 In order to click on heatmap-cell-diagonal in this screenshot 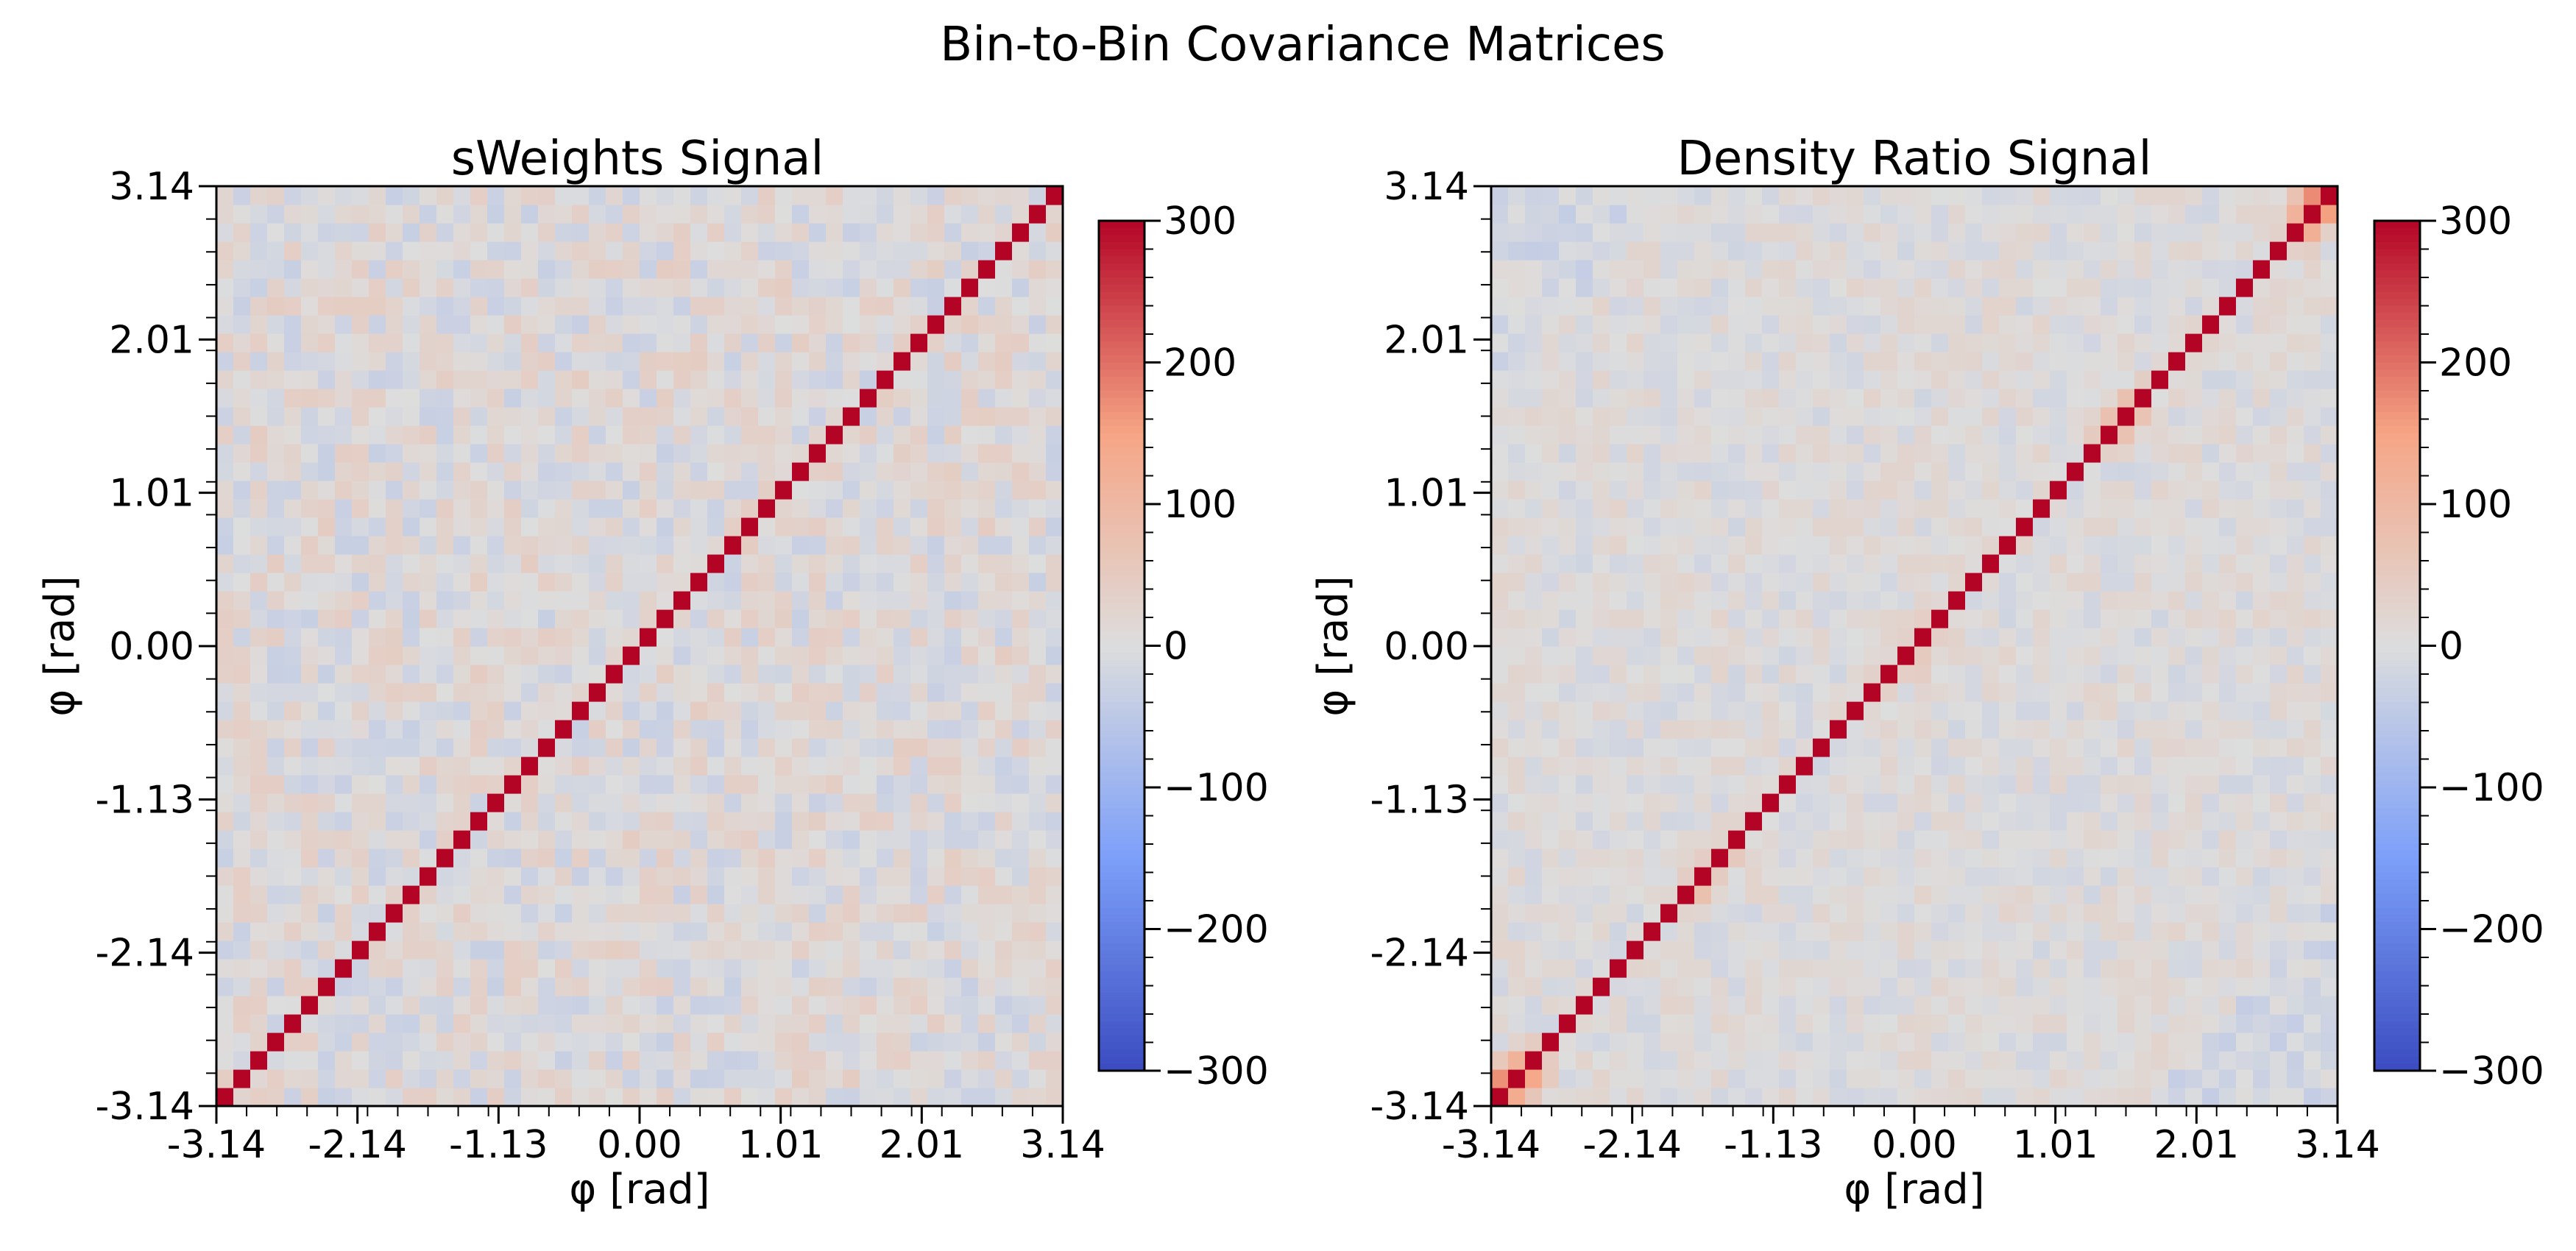, I will do `click(1940, 618)`.